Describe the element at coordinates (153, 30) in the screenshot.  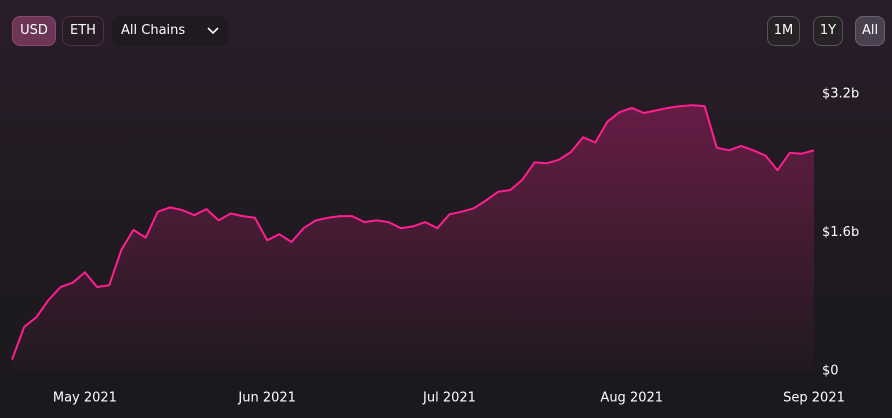
I see `chain-label: All Chains` at that location.